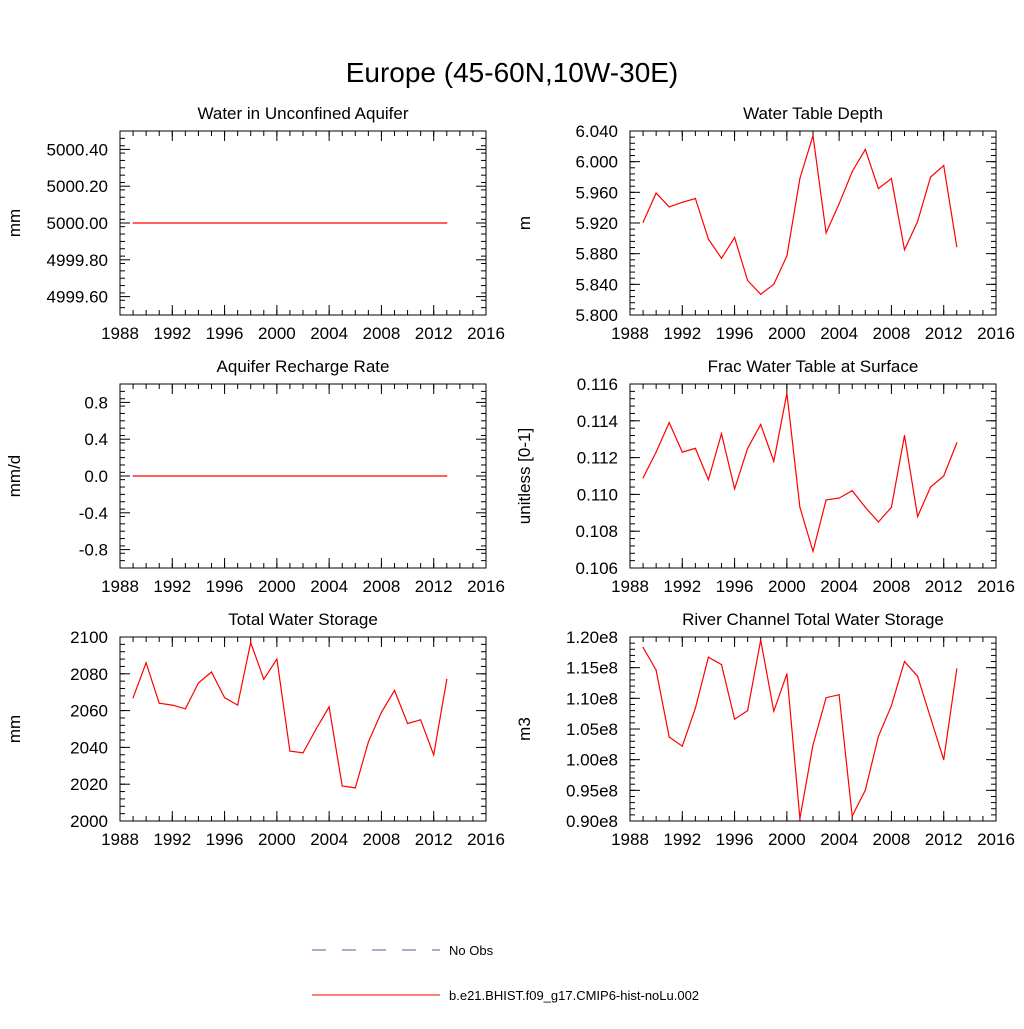 This screenshot has height=1029, width=1024. What do you see at coordinates (172, 333) in the screenshot?
I see `x-tick-label: 1992` at bounding box center [172, 333].